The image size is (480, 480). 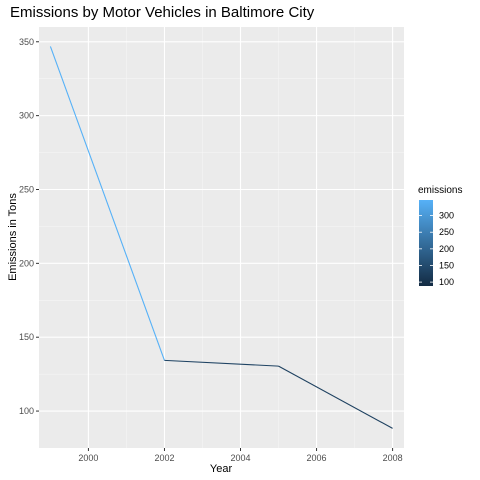 What do you see at coordinates (164, 458) in the screenshot?
I see `x-tick-label: 2002` at bounding box center [164, 458].